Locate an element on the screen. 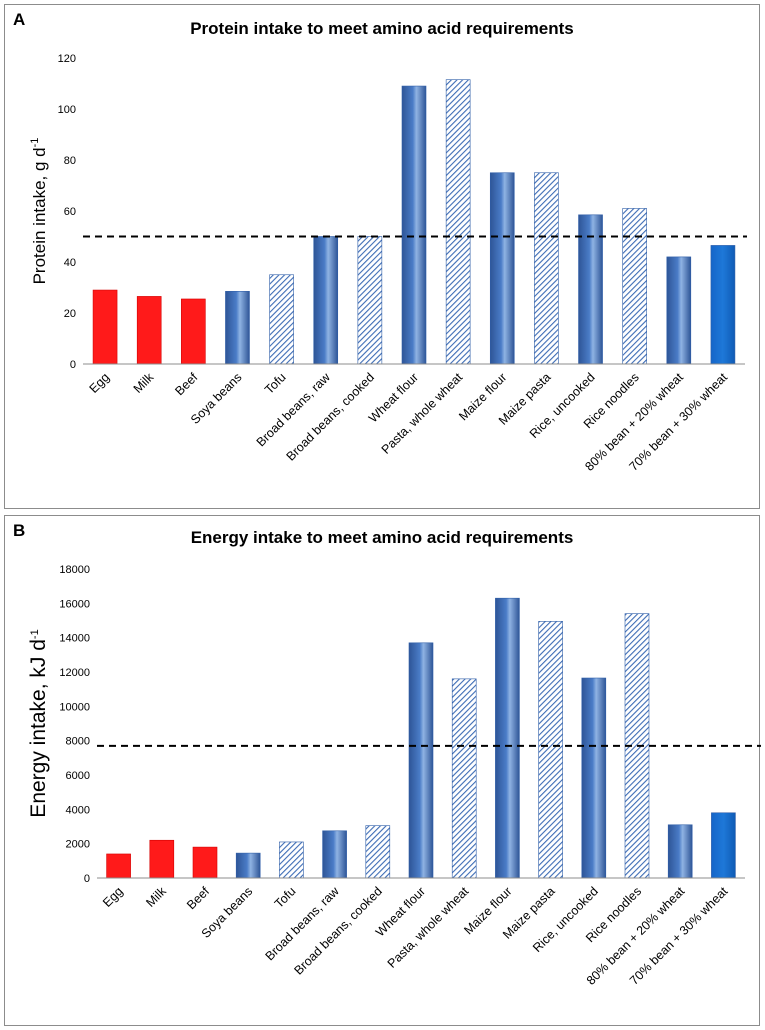 Image resolution: width=765 pixels, height=1030 pixels. y-axis-title: Energy intake, kJ d-1 is located at coordinates (38, 723).